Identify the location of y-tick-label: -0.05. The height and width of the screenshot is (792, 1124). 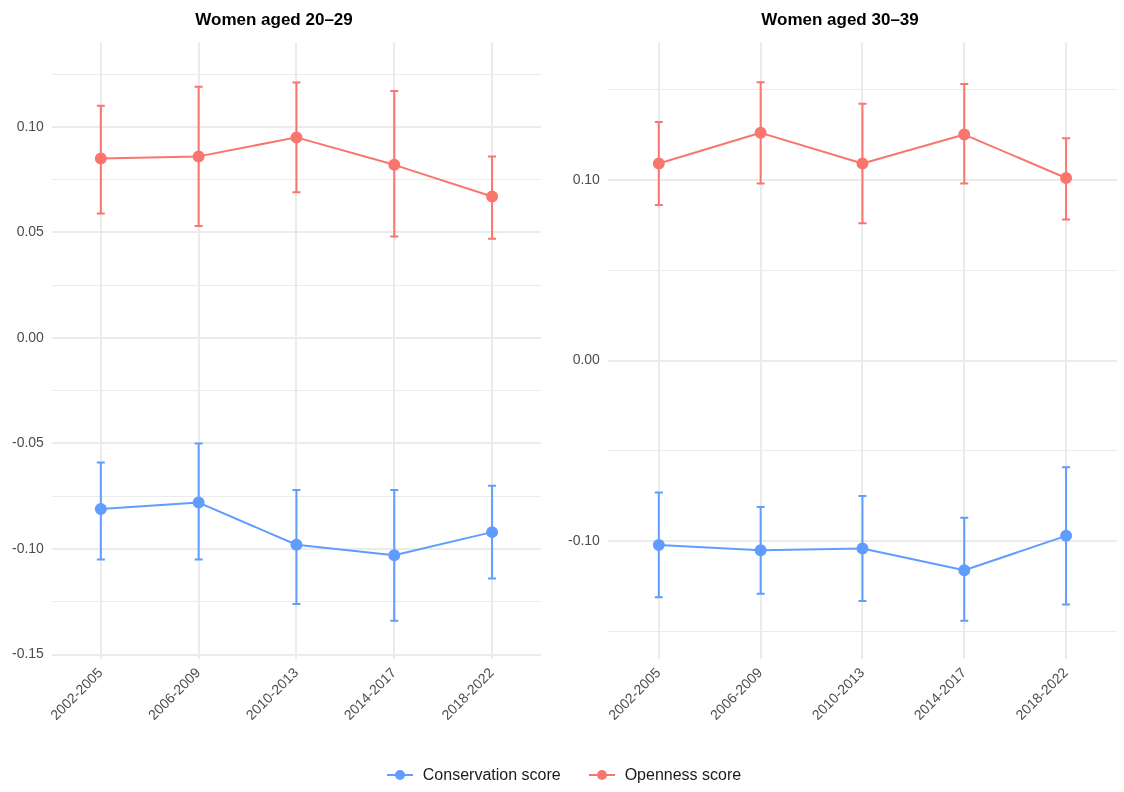
(28, 442).